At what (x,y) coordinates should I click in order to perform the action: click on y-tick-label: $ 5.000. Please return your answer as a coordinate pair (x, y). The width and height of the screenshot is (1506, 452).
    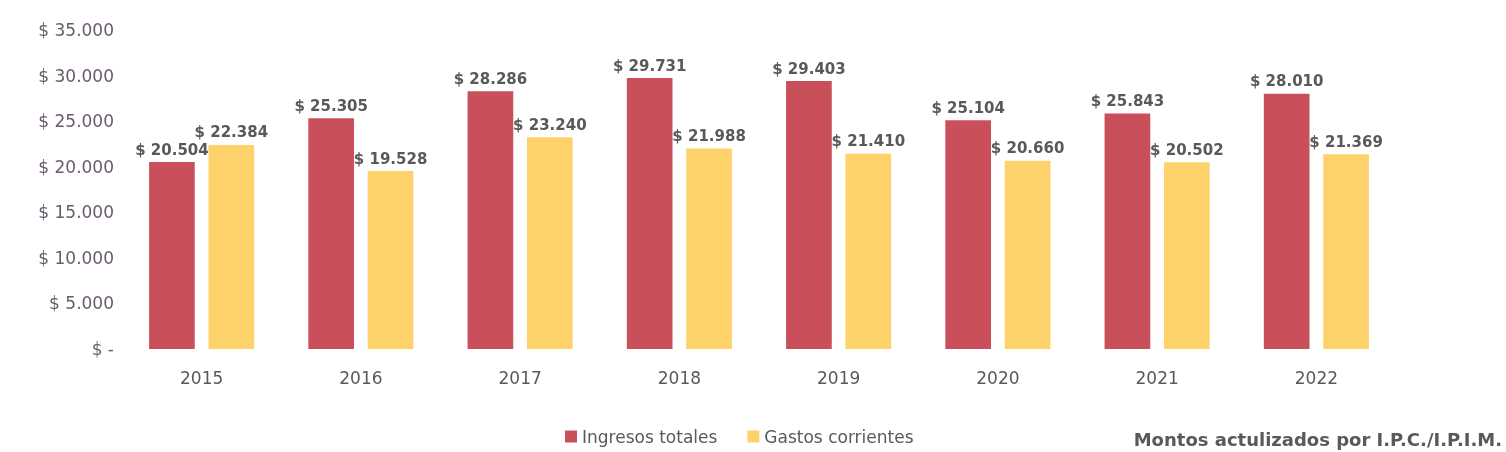
    Looking at the image, I should click on (81, 303).